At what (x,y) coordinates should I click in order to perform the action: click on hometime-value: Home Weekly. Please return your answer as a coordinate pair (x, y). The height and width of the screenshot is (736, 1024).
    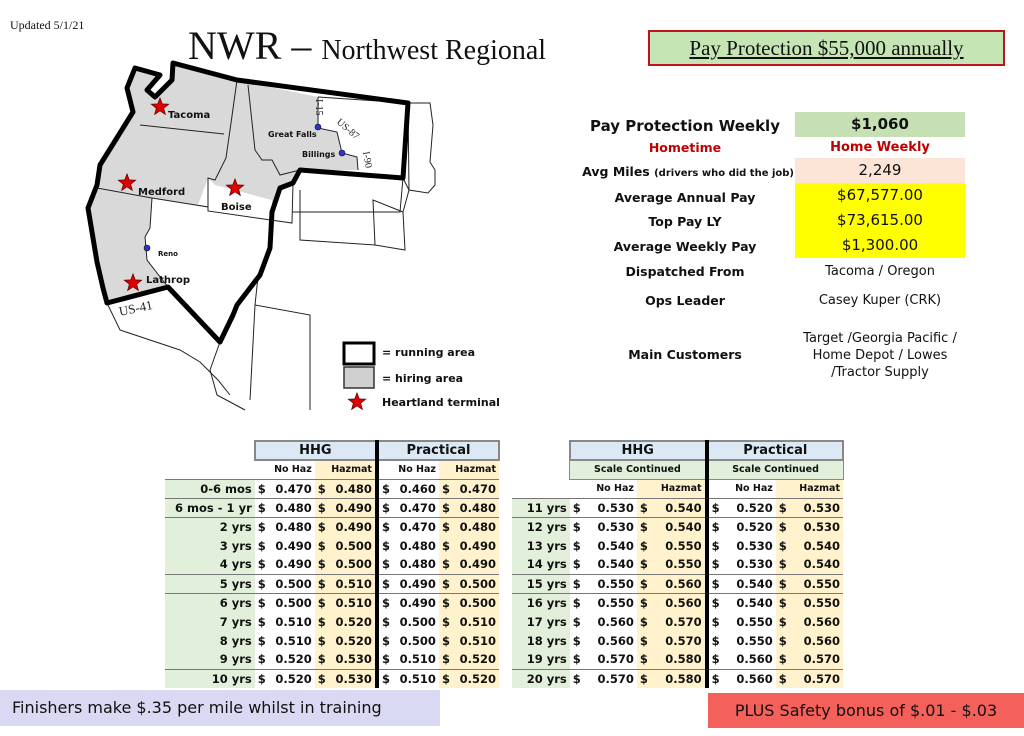
    Looking at the image, I should click on (880, 147).